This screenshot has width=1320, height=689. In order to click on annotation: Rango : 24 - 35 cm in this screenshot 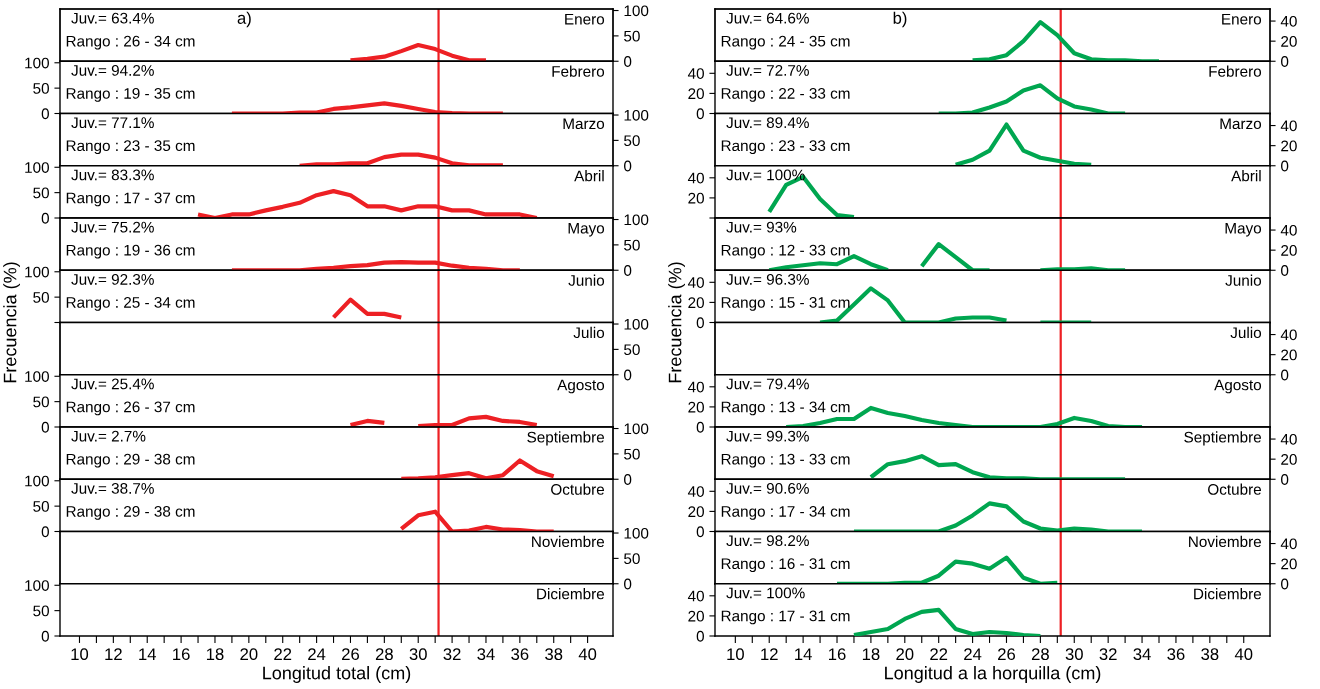, I will do `click(785, 42)`.